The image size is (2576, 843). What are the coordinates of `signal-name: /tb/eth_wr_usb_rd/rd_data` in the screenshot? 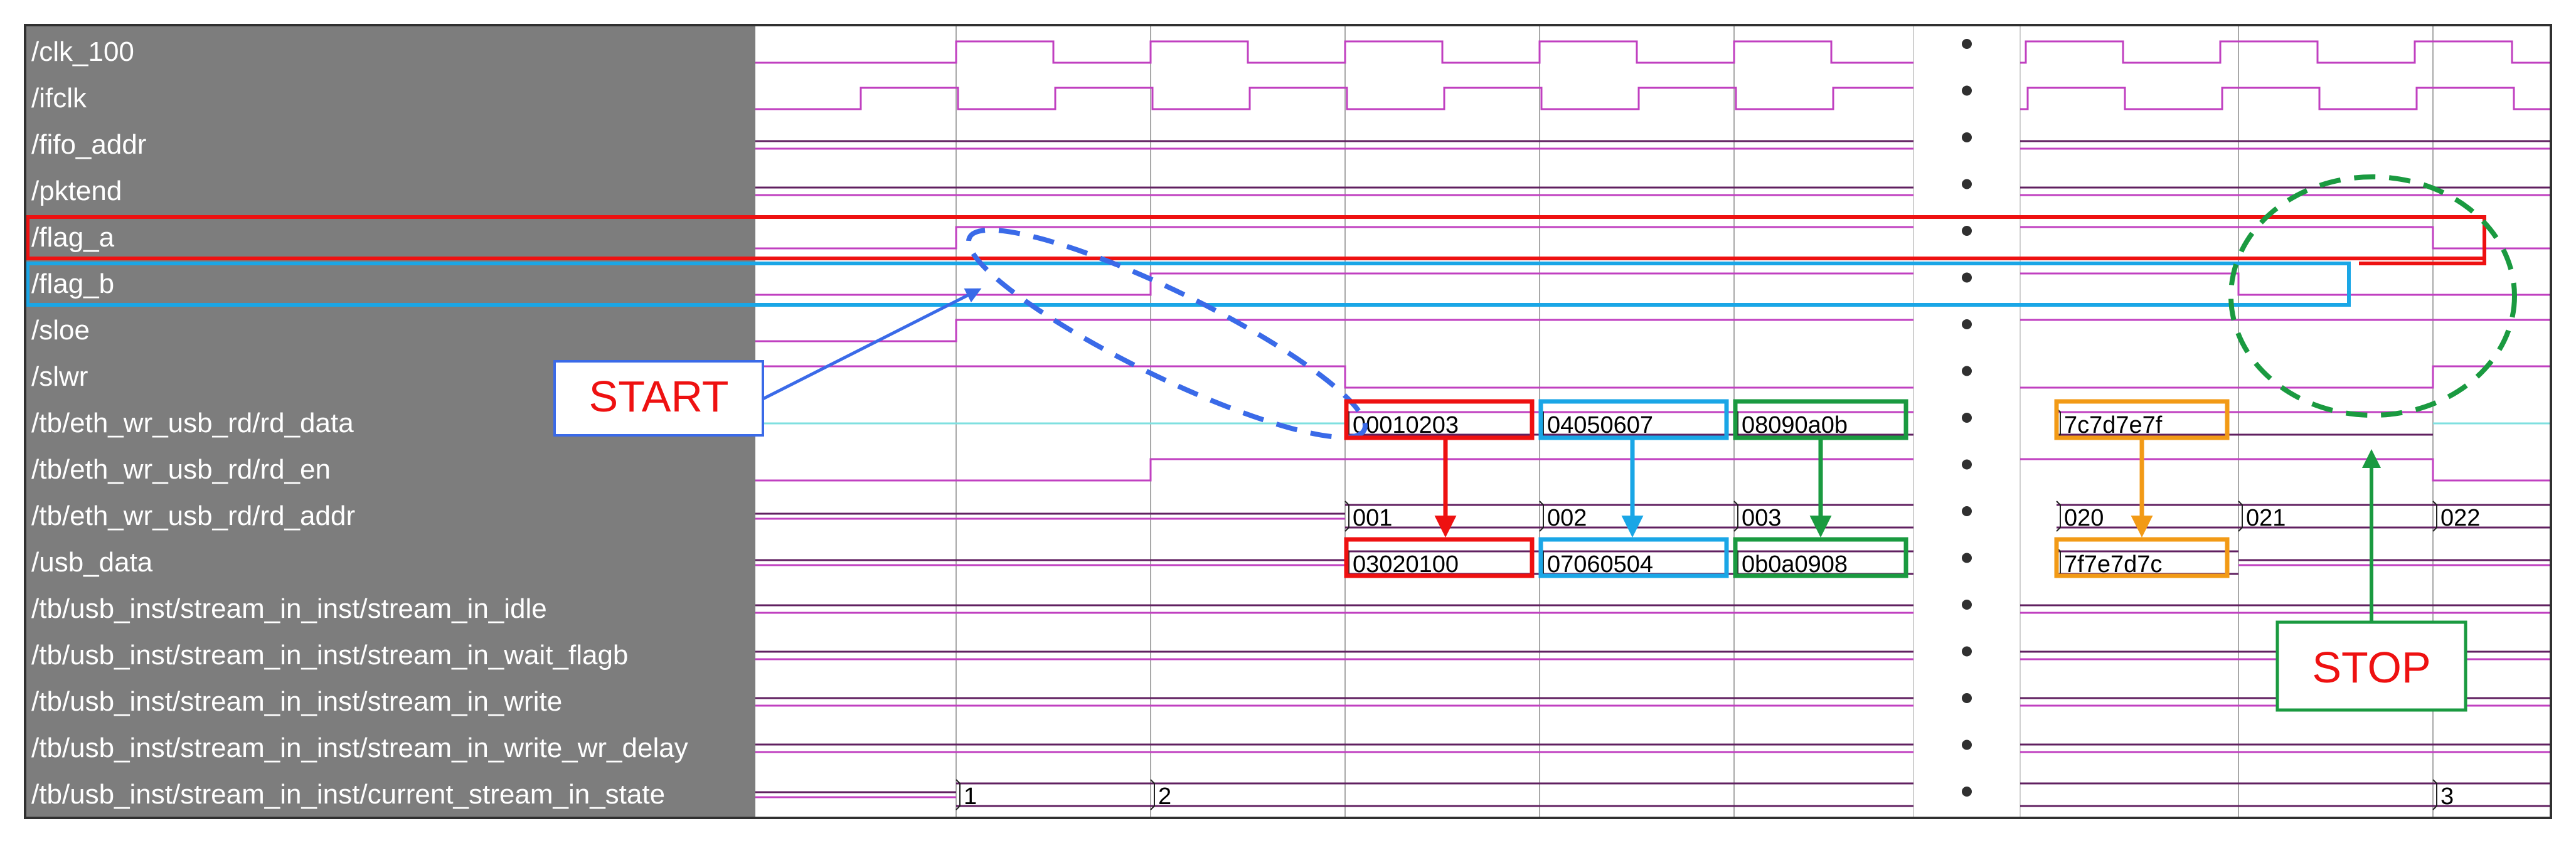 It's located at (193, 423).